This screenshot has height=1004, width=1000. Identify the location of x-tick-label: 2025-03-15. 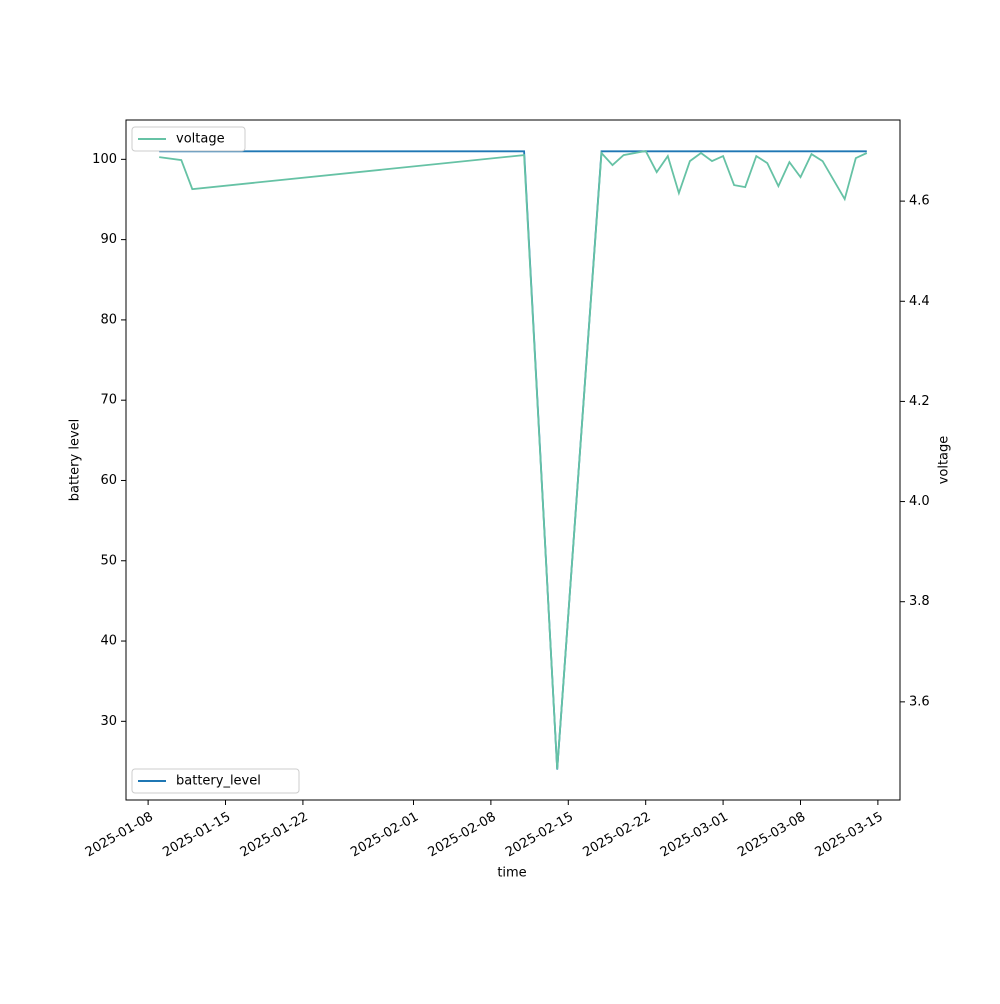
(849, 835).